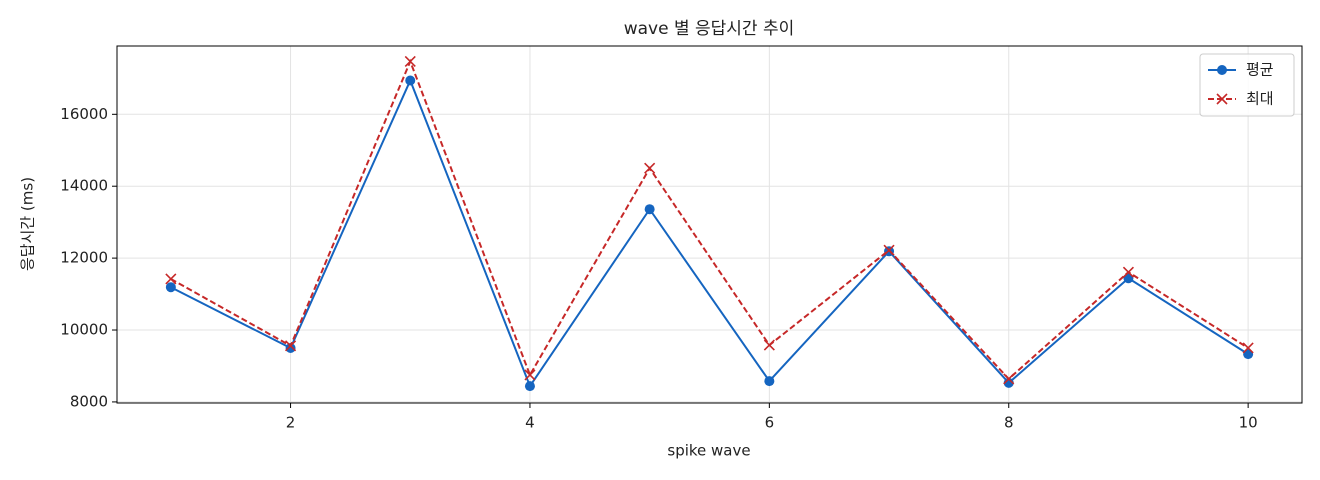  Describe the element at coordinates (1260, 99) in the screenshot. I see `legend-label: 최대` at that location.